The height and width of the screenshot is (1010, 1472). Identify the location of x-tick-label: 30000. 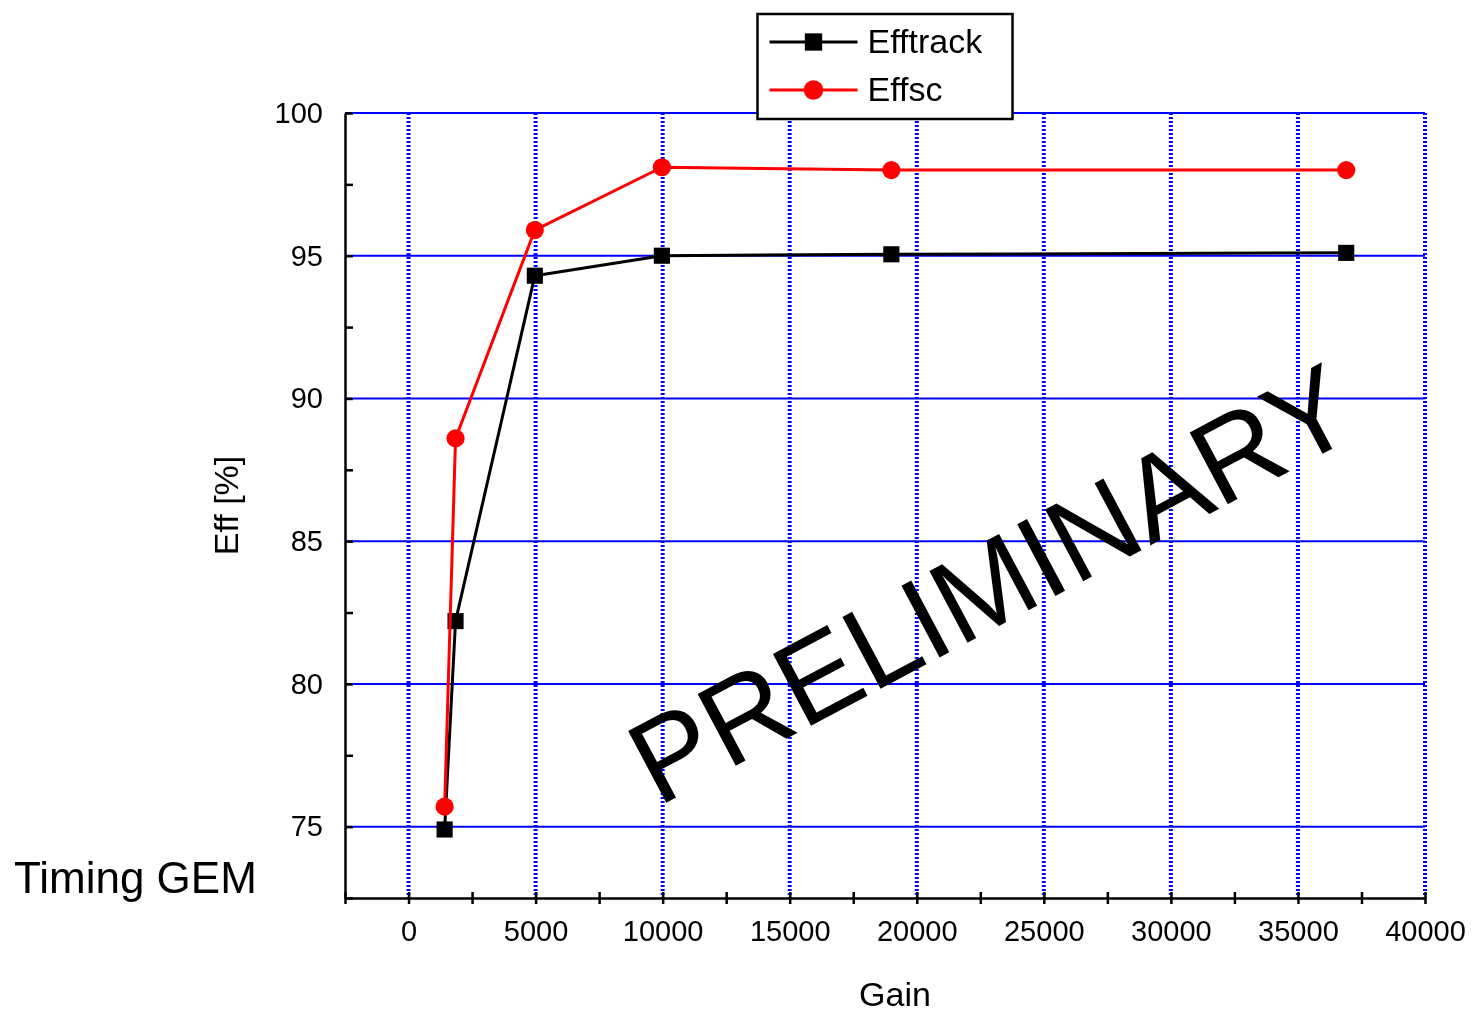
(1171, 930).